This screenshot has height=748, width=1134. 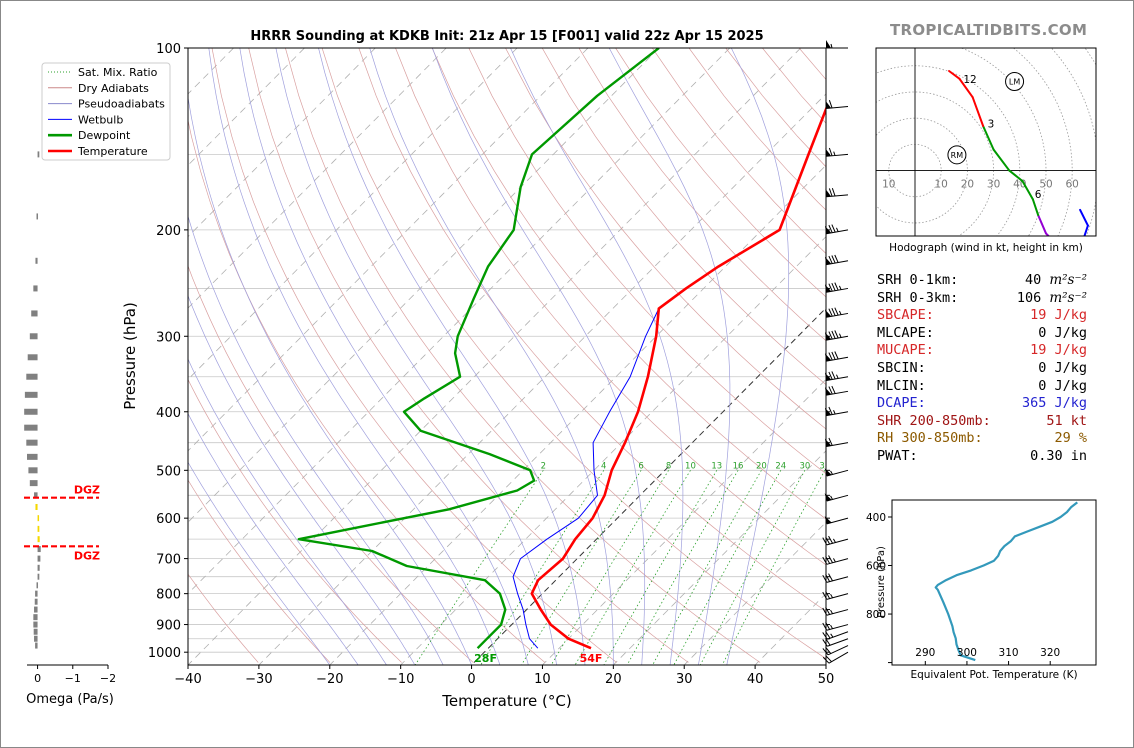 I want to click on hodograph-ring-label: 20, so click(x=967, y=185).